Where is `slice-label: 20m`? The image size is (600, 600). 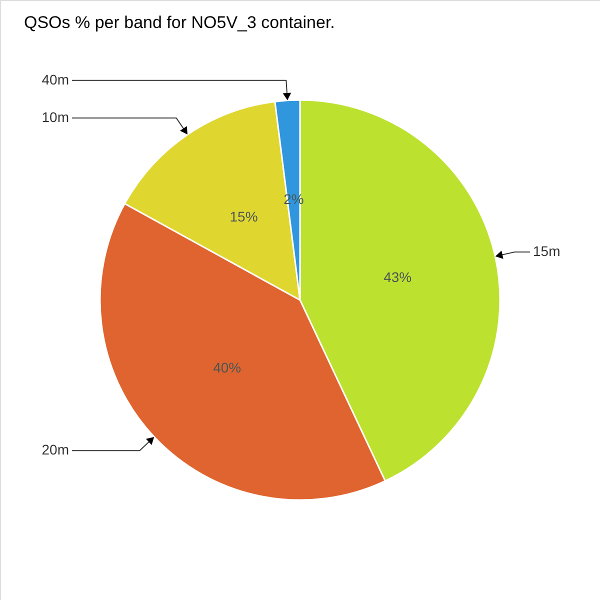 slice-label: 20m is located at coordinates (55, 450).